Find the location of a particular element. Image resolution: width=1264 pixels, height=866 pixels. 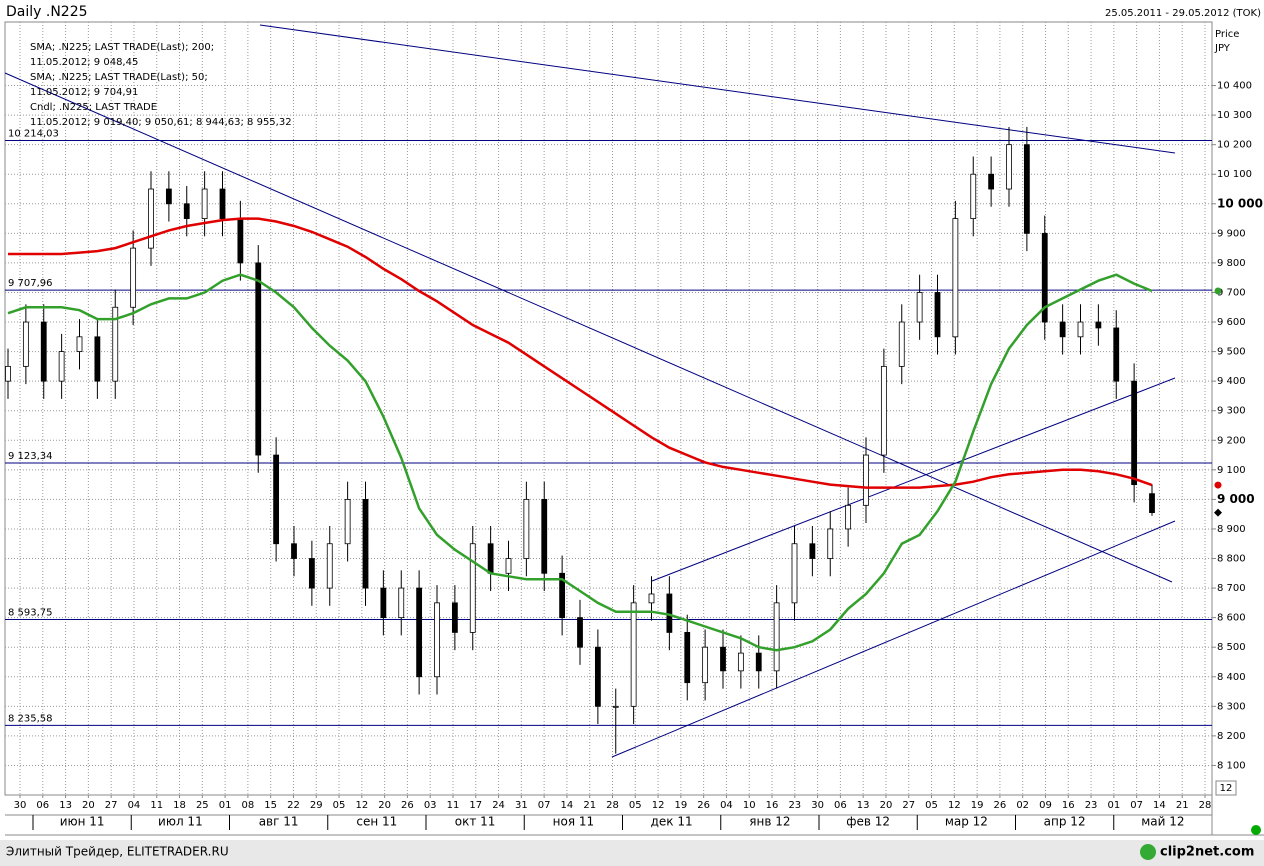

x-tick-label: 11 is located at coordinates (453, 805).